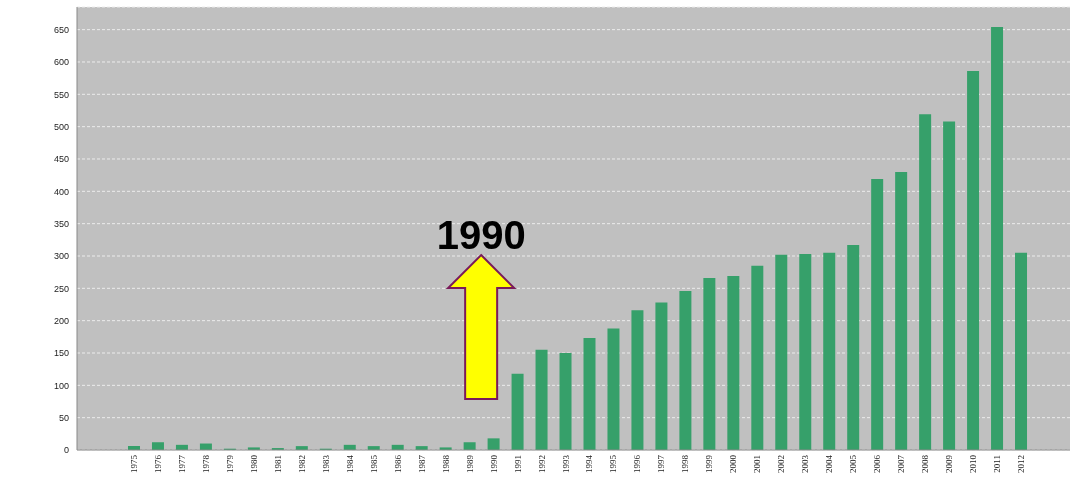  Describe the element at coordinates (637, 463) in the screenshot. I see `x-tick-label: 1996` at that location.